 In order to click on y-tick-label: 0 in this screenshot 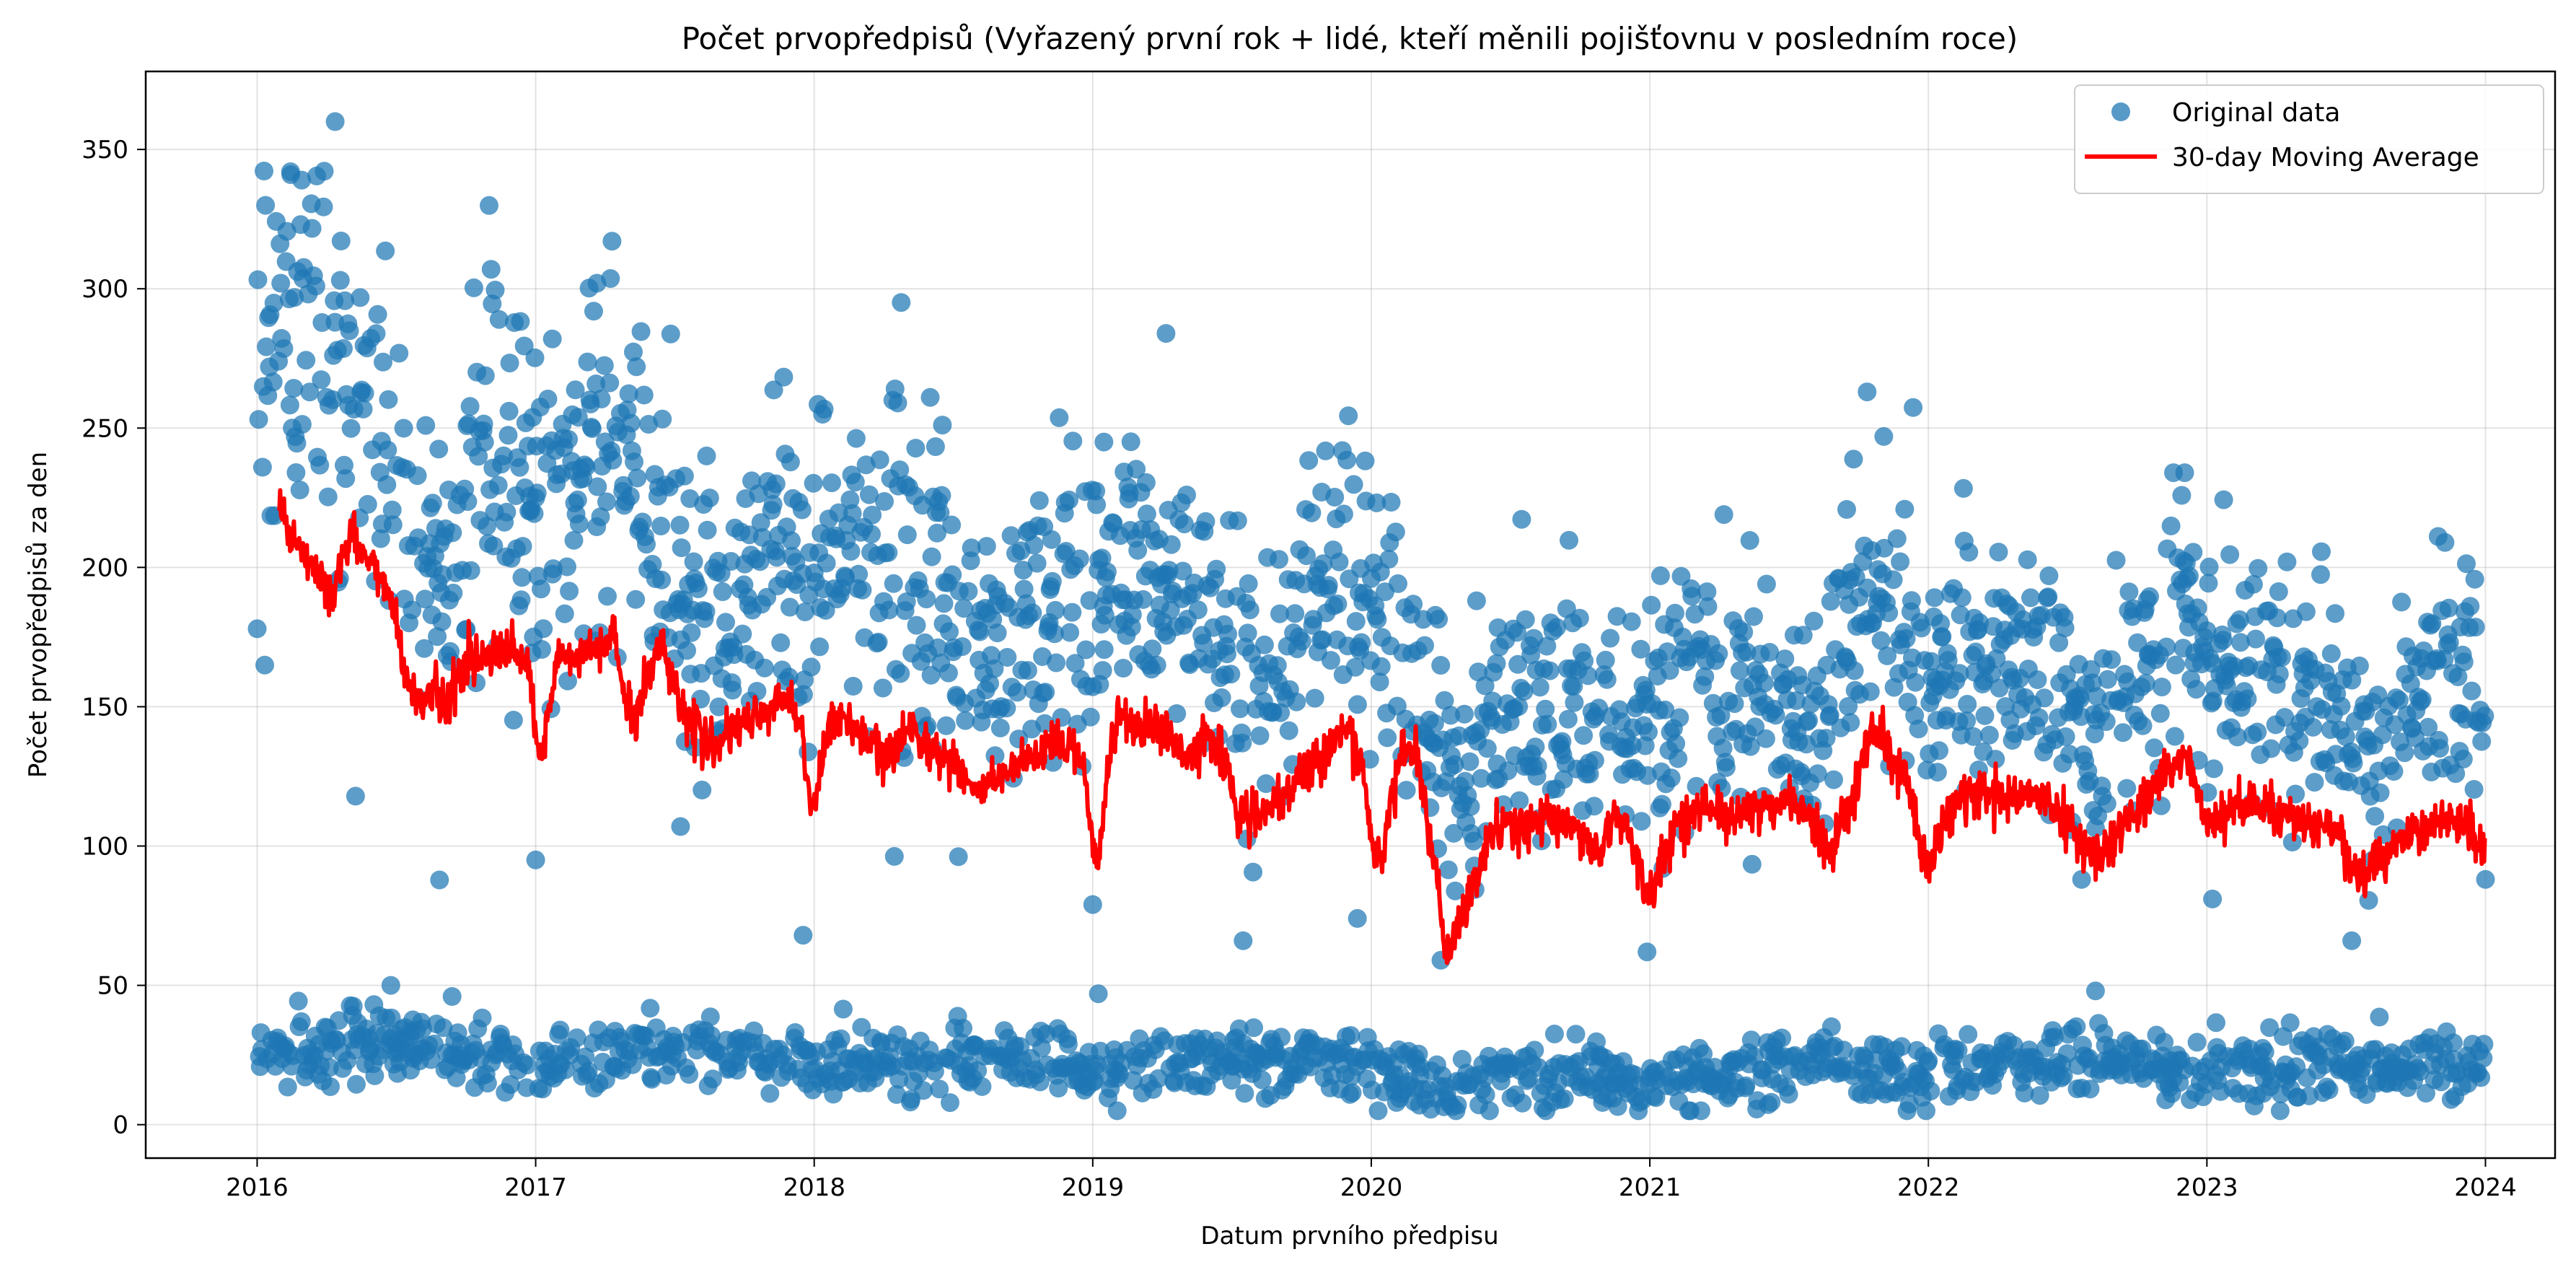, I will do `click(120, 1126)`.